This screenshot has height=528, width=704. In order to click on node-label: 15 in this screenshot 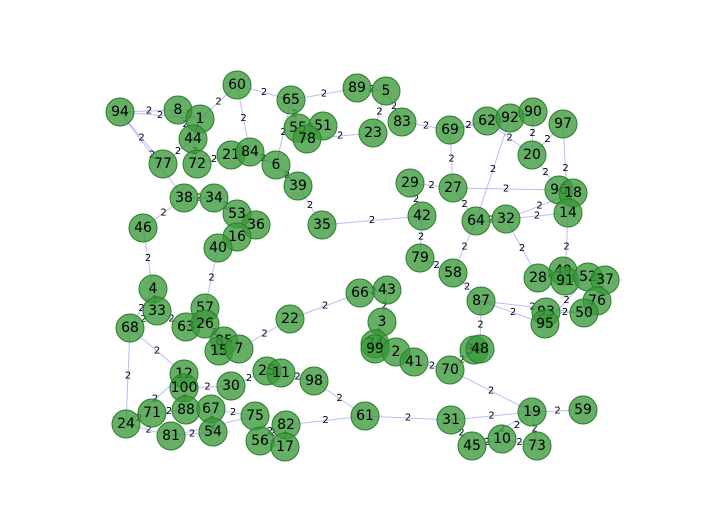, I will do `click(219, 351)`.